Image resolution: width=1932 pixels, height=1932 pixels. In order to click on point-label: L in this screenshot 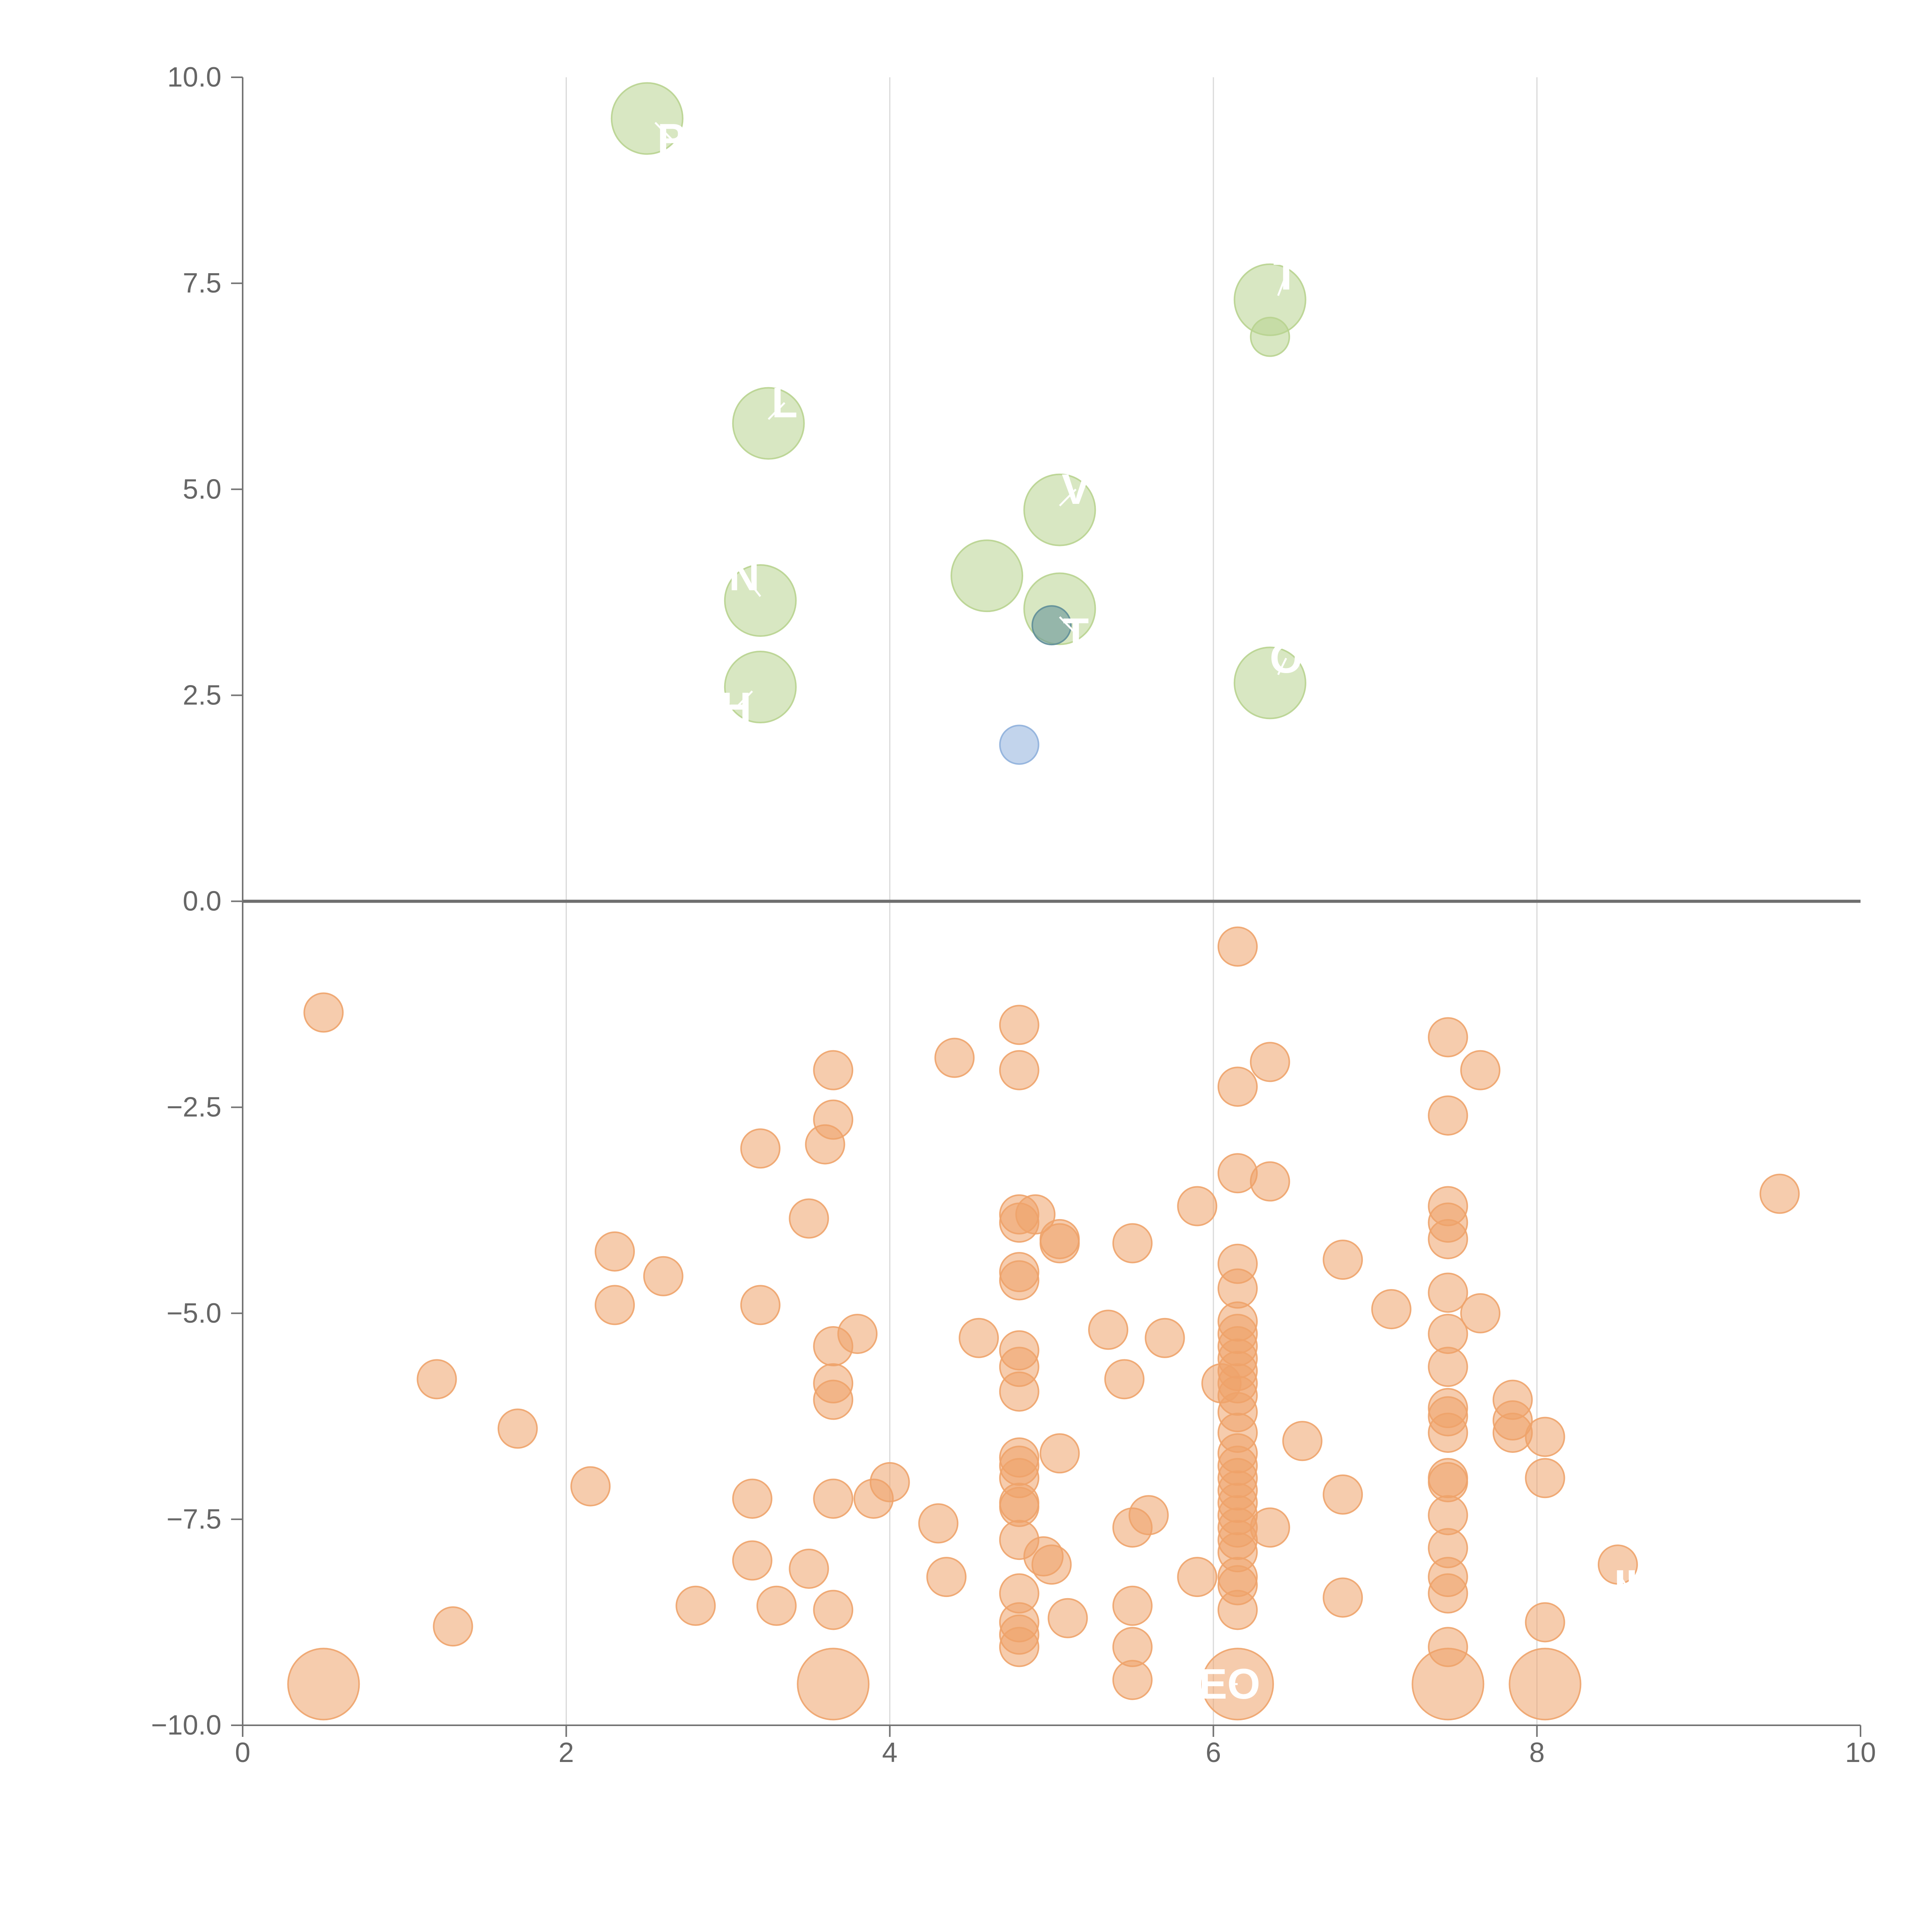, I will do `click(785, 403)`.